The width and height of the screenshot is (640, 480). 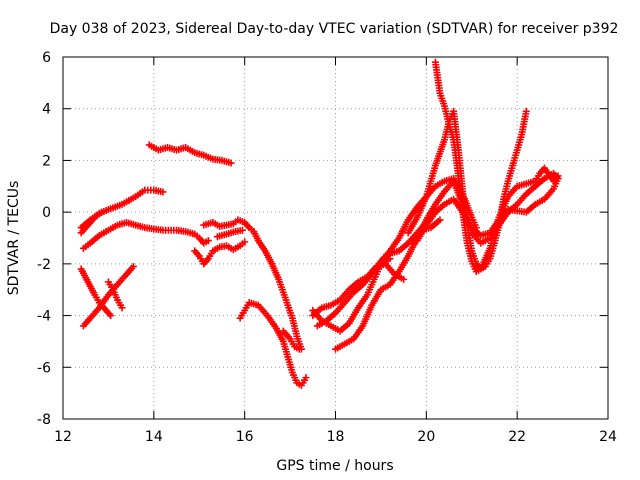 What do you see at coordinates (291, 340) in the screenshot?
I see `series-track-l` at bounding box center [291, 340].